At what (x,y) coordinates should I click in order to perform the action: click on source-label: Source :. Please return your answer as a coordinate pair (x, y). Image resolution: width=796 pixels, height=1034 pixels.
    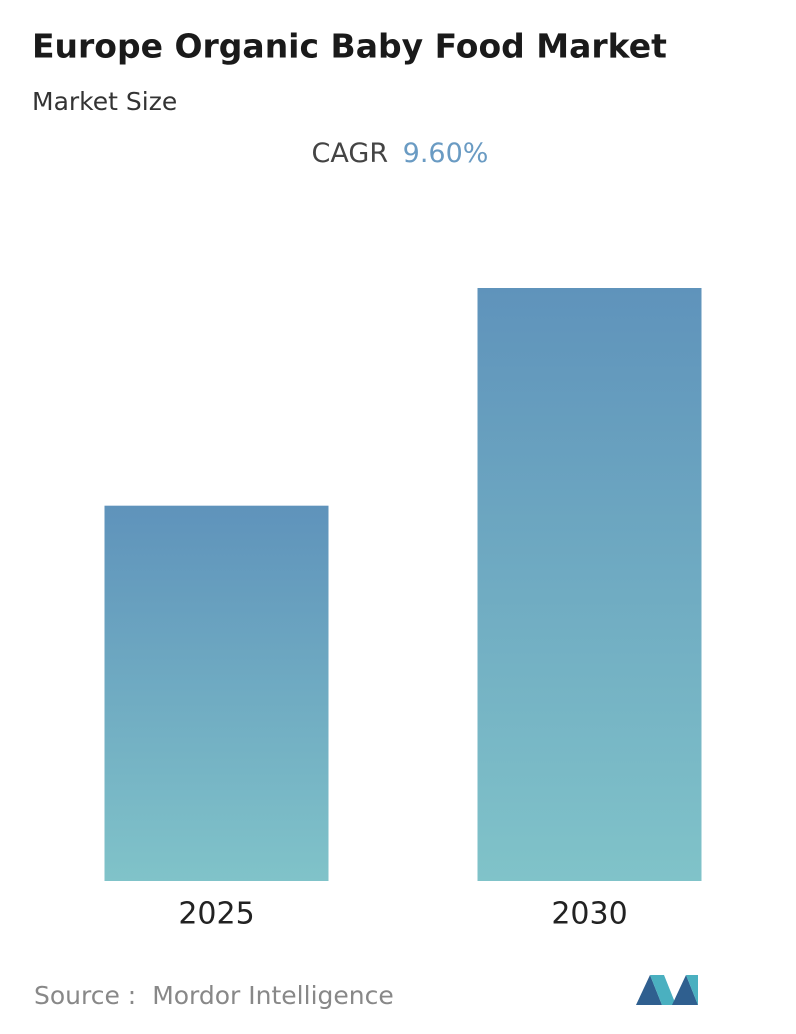
    Looking at the image, I should click on (85, 995).